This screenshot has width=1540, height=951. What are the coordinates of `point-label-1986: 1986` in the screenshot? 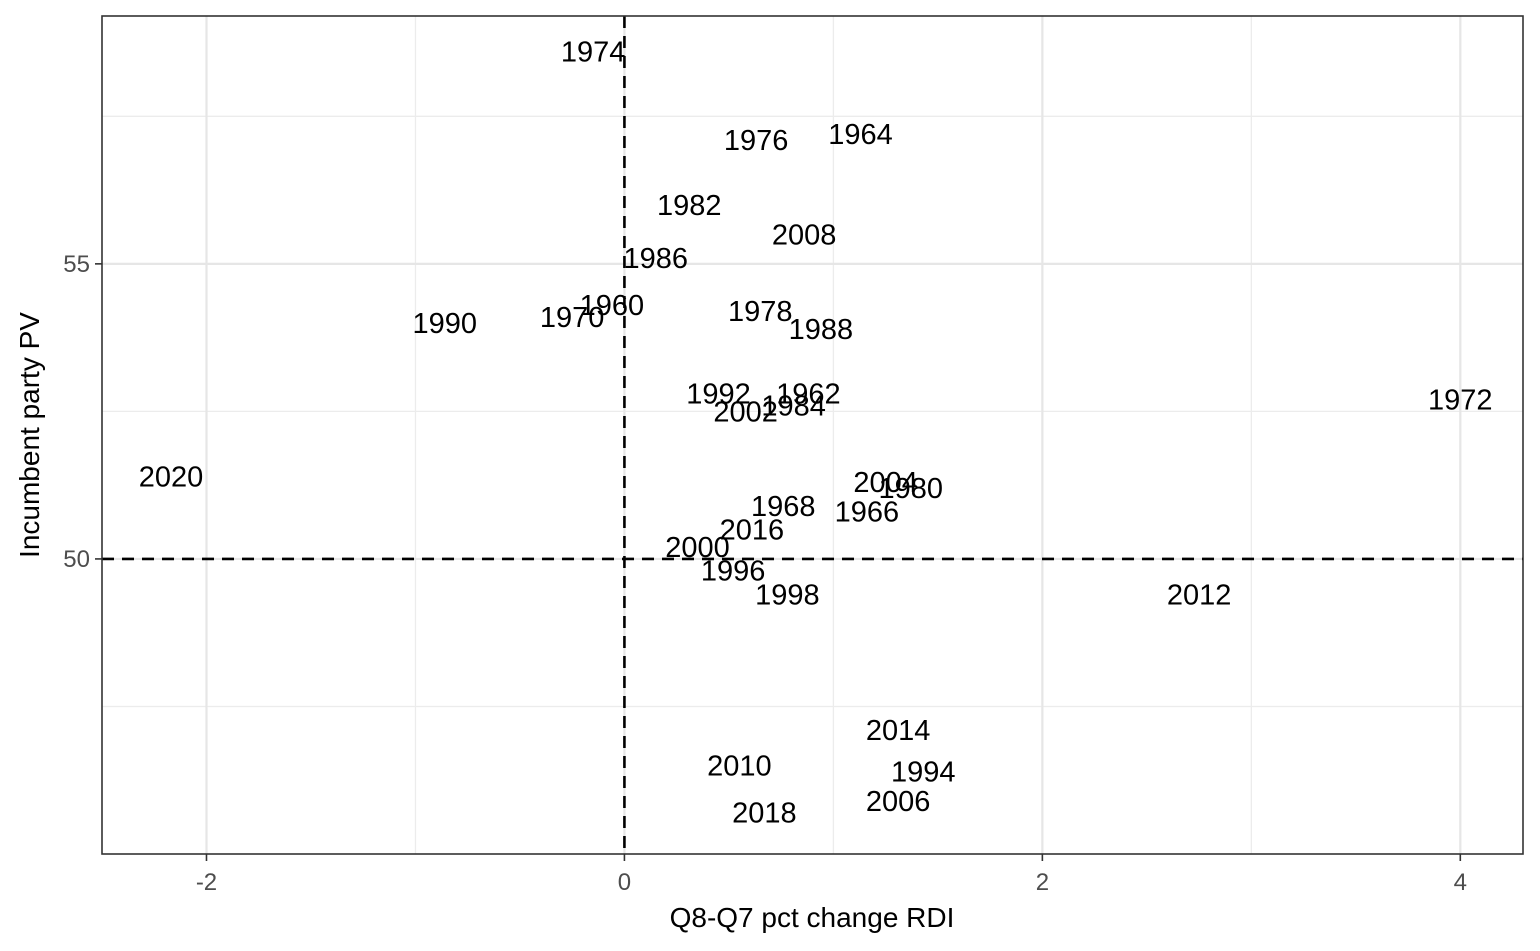 It's located at (656, 259).